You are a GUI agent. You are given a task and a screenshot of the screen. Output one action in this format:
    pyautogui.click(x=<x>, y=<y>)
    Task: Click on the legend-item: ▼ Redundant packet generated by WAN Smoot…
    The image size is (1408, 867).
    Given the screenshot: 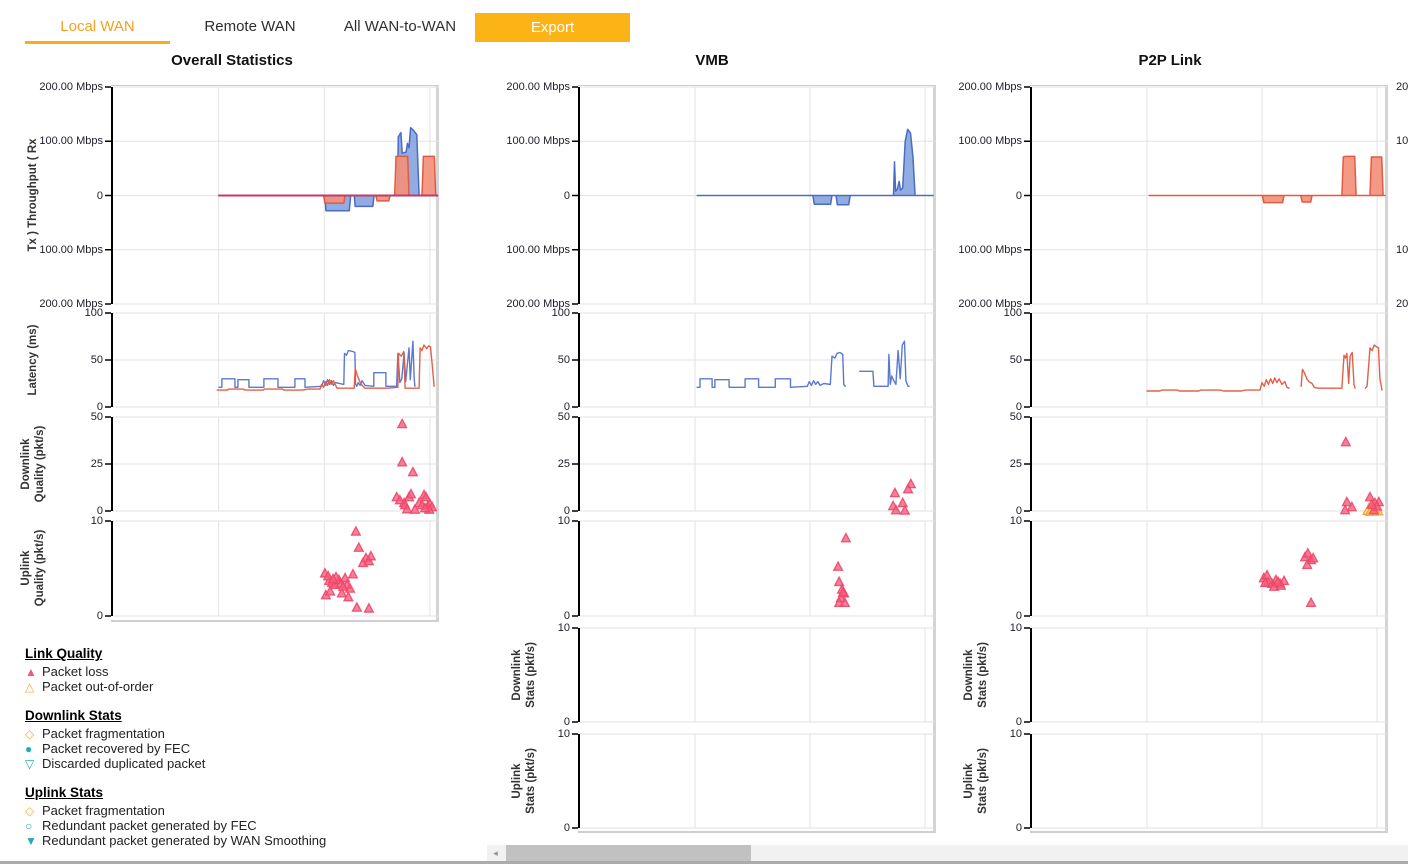 What is the action you would take?
    pyautogui.click(x=175, y=840)
    